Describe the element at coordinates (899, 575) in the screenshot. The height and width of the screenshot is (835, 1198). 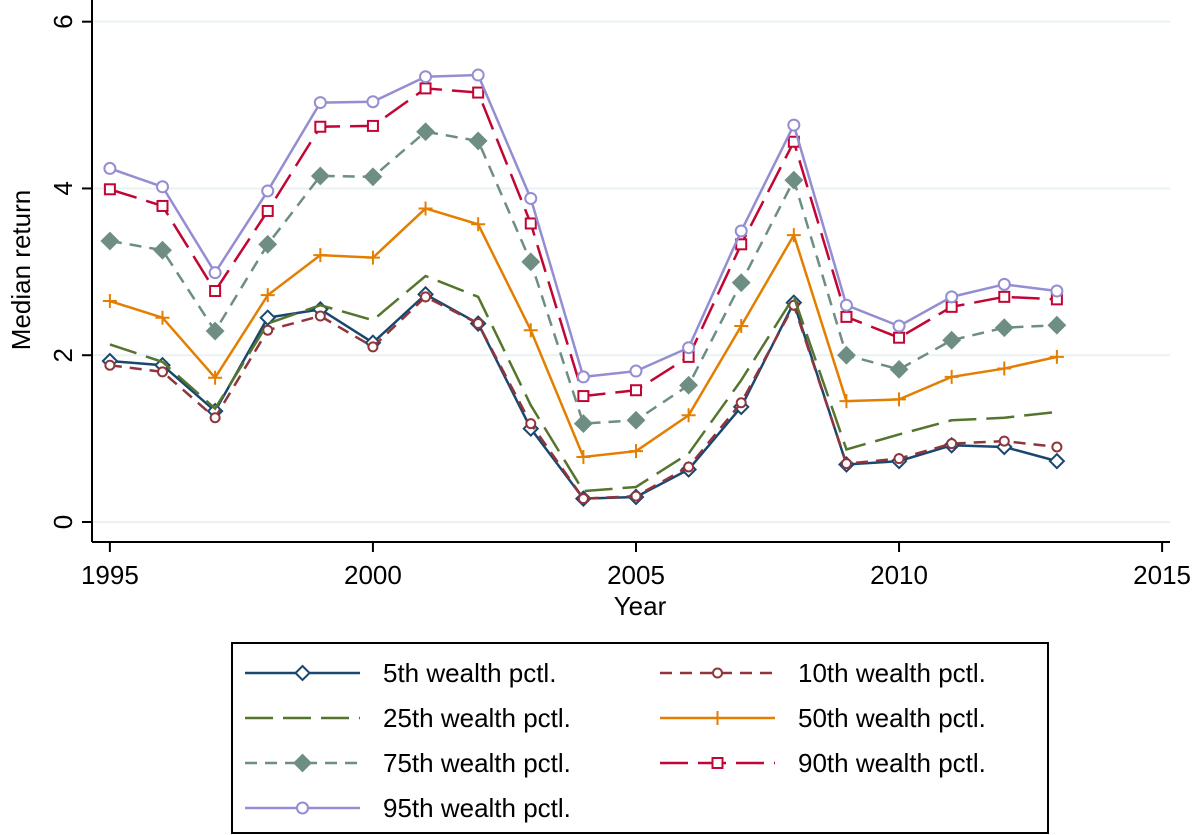
I see `x-tick-label: 2010` at that location.